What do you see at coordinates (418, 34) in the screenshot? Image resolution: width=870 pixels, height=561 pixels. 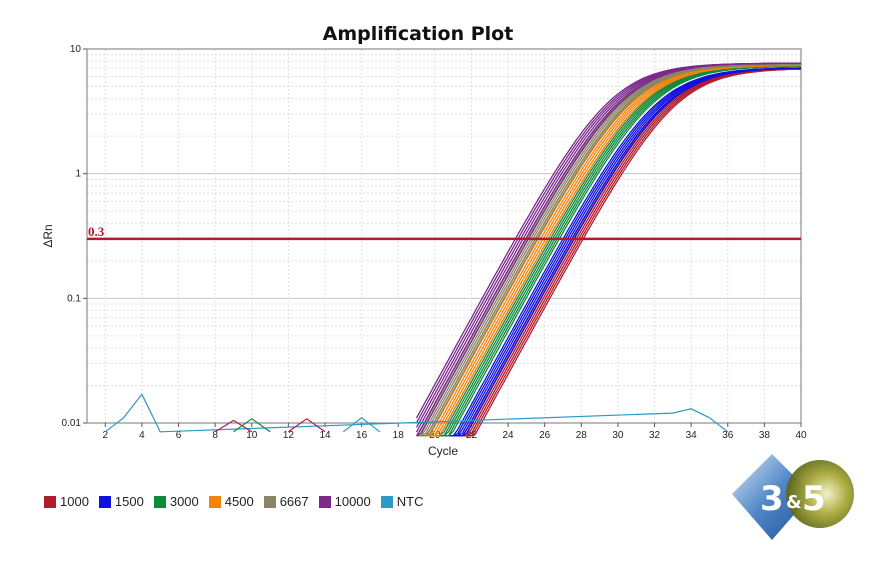 I see `chart-title: Amplification Plot` at bounding box center [418, 34].